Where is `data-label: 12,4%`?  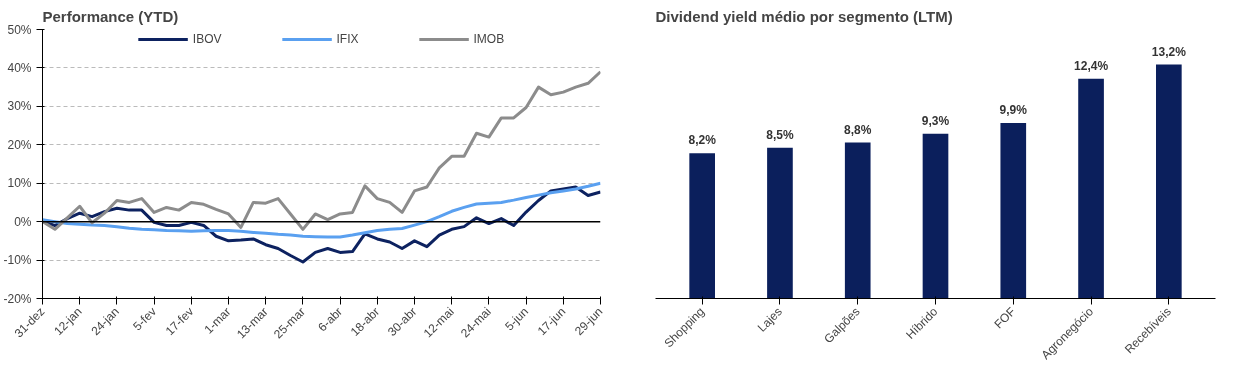 data-label: 12,4% is located at coordinates (1091, 65).